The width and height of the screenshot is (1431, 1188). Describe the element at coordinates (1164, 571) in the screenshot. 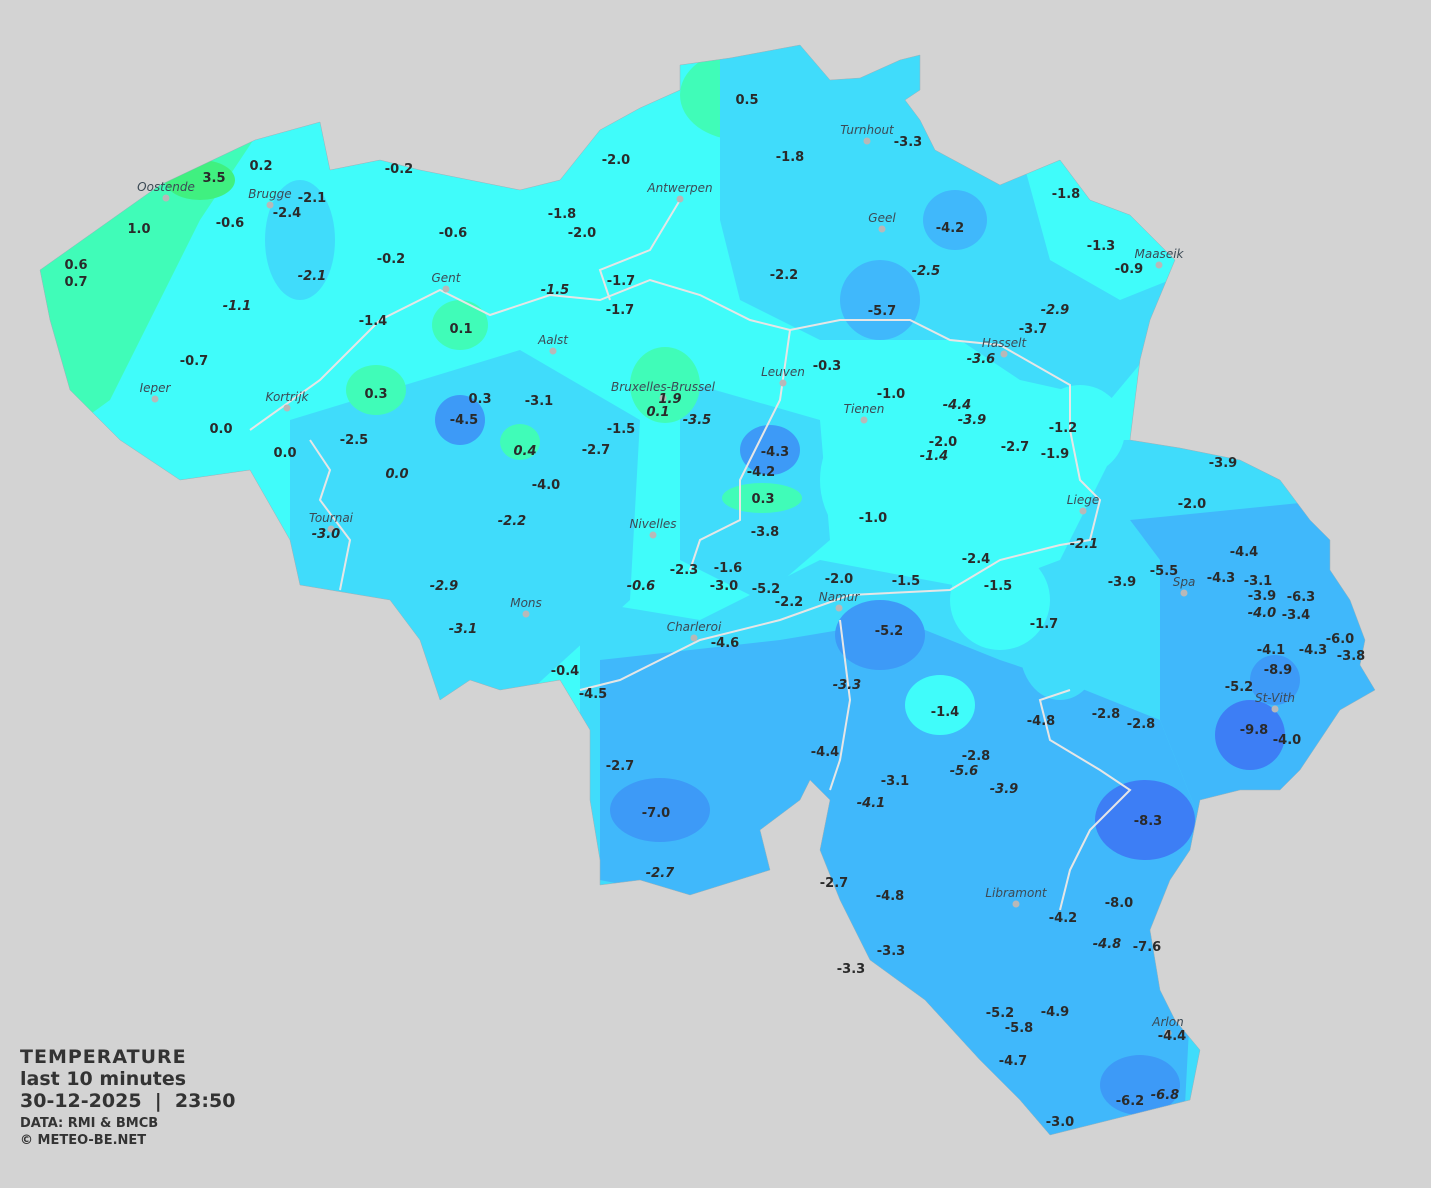

I see `temperature-reading: -5.5` at that location.